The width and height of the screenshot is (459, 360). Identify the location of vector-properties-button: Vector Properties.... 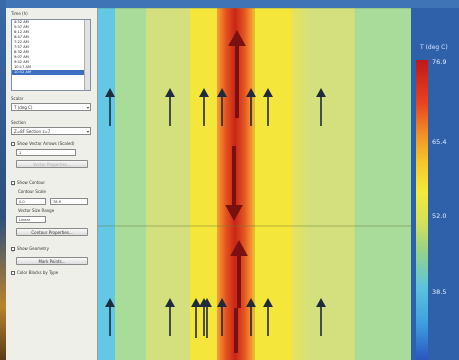
(52, 164).